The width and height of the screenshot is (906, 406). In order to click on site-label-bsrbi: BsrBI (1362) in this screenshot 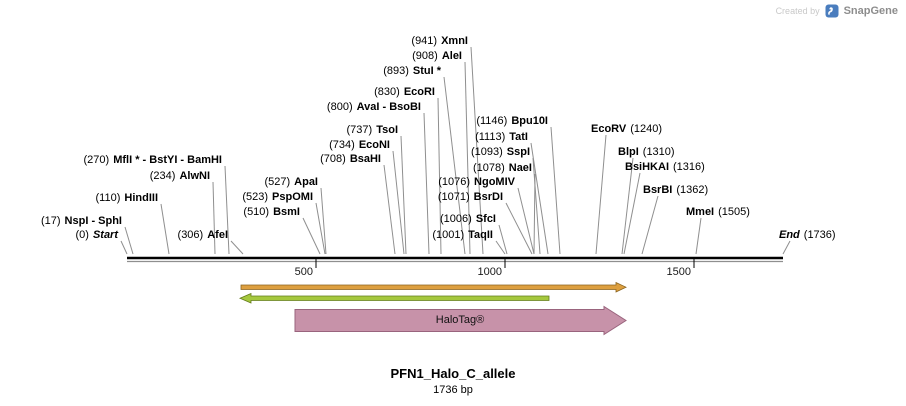, I will do `click(675, 190)`.